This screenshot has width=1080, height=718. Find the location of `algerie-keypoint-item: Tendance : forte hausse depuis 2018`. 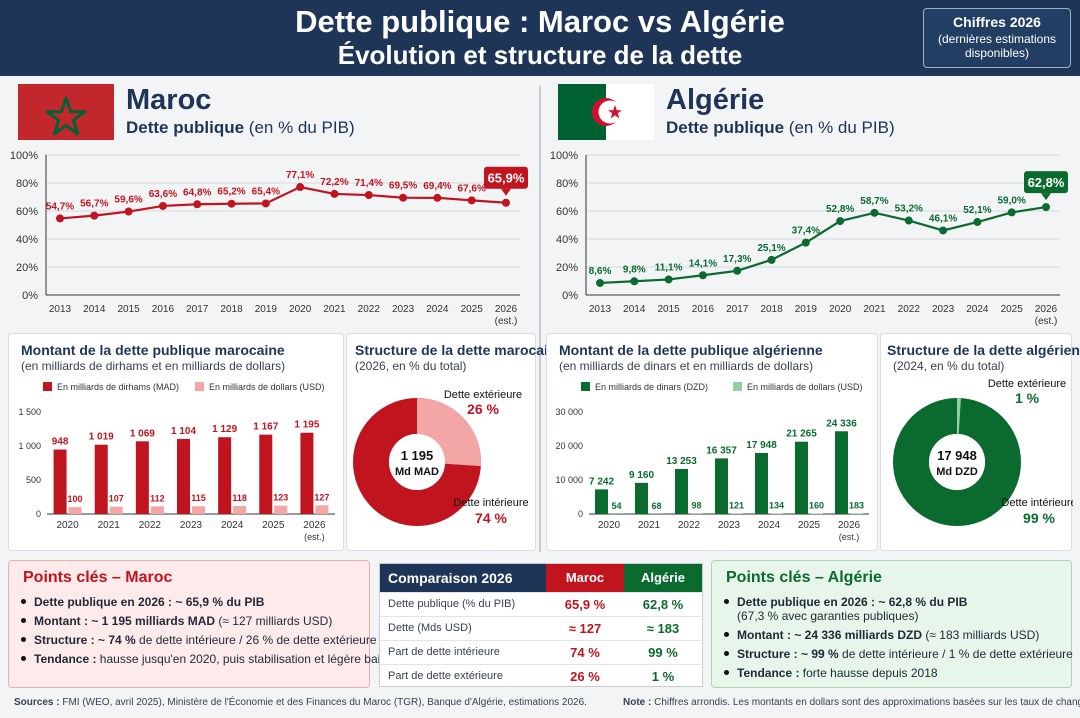

algerie-keypoint-item: Tendance : forte hausse depuis 2018 is located at coordinates (898, 673).